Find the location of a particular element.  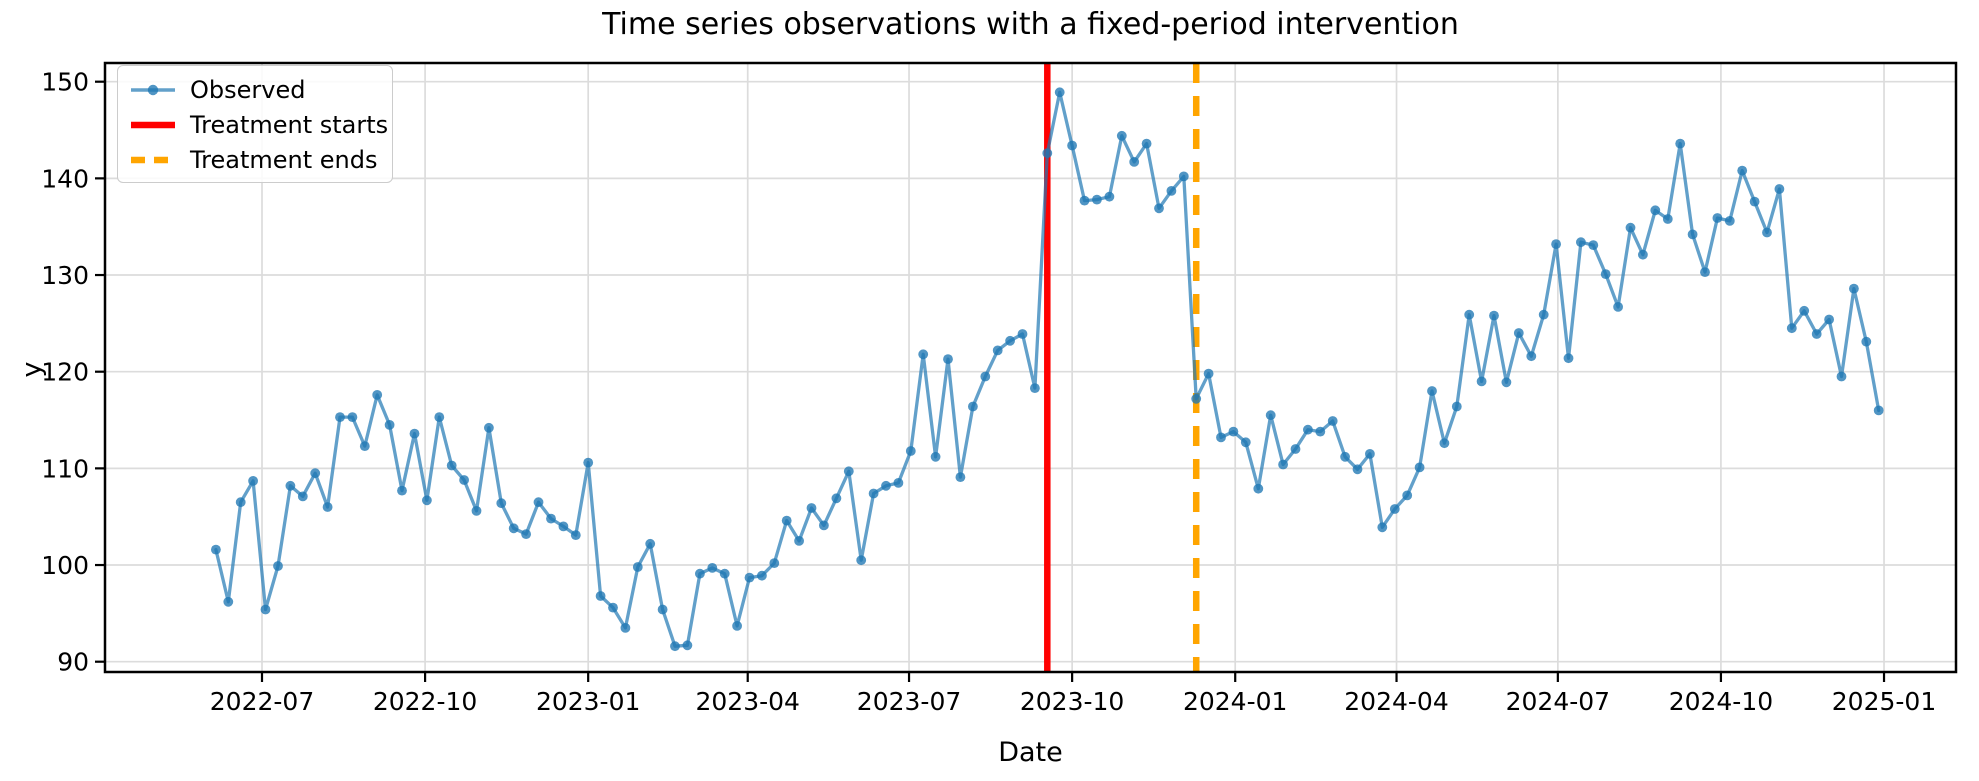

x-tick-label: 2023-01 is located at coordinates (588, 701).